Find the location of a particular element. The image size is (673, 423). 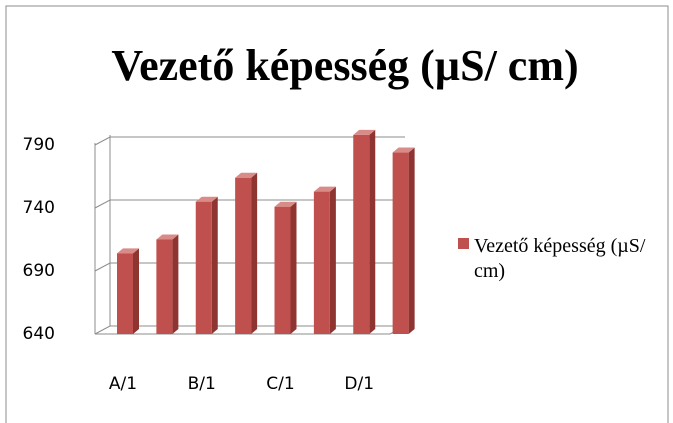

legend-label: Vezető képesség (µS/ cm) is located at coordinates (560, 258).